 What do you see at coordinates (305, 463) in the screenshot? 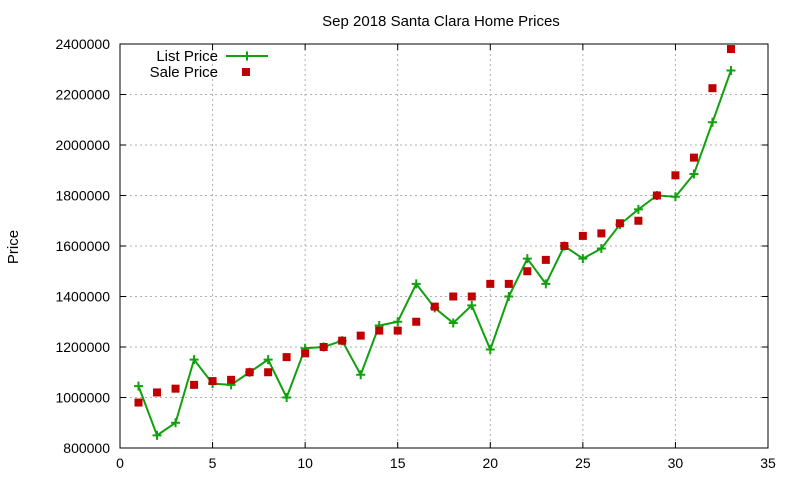
I see `x-tick-label: 10` at bounding box center [305, 463].